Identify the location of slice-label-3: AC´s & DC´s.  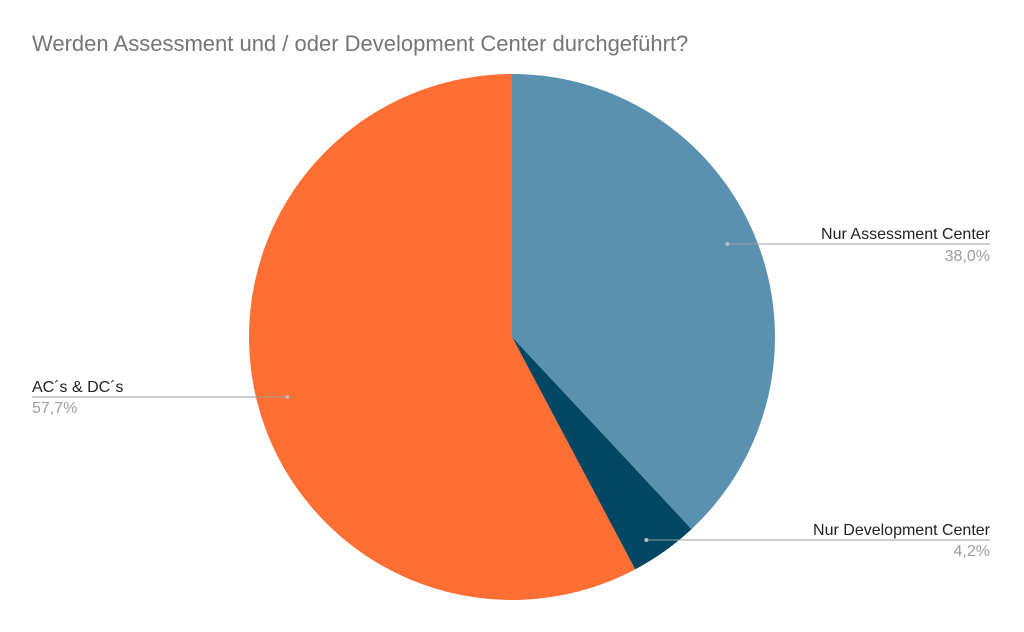
(78, 387).